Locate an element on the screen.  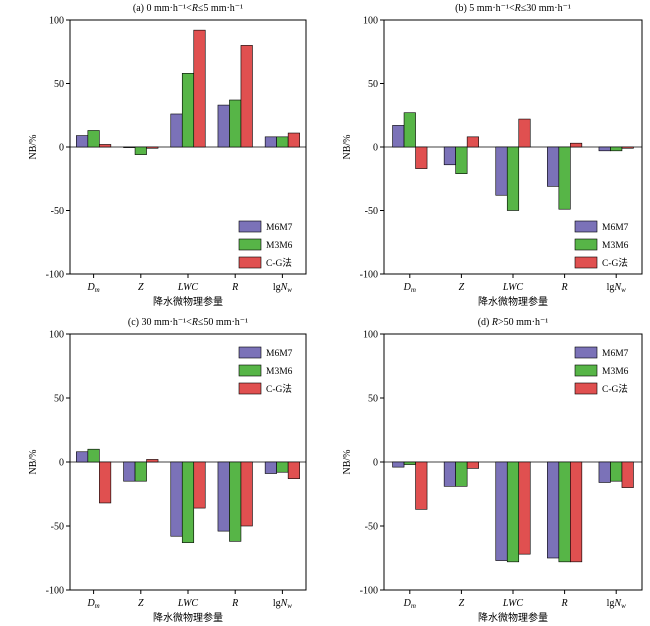
chart-title: (c) 30 mm·h⁻¹<R≤50 mm·h⁻¹ is located at coordinates (188, 322).